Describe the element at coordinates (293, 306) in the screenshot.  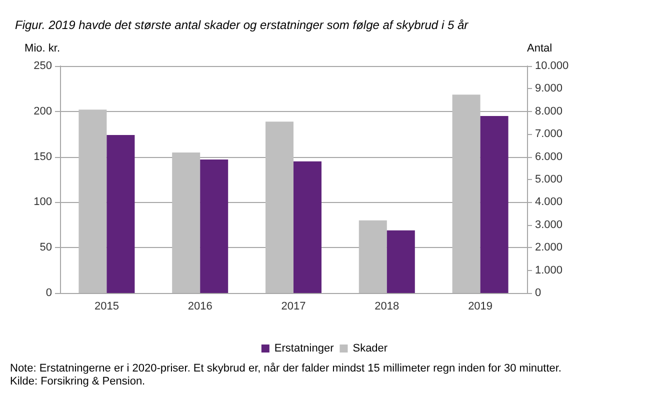
I see `x-tick-label: 2017` at that location.